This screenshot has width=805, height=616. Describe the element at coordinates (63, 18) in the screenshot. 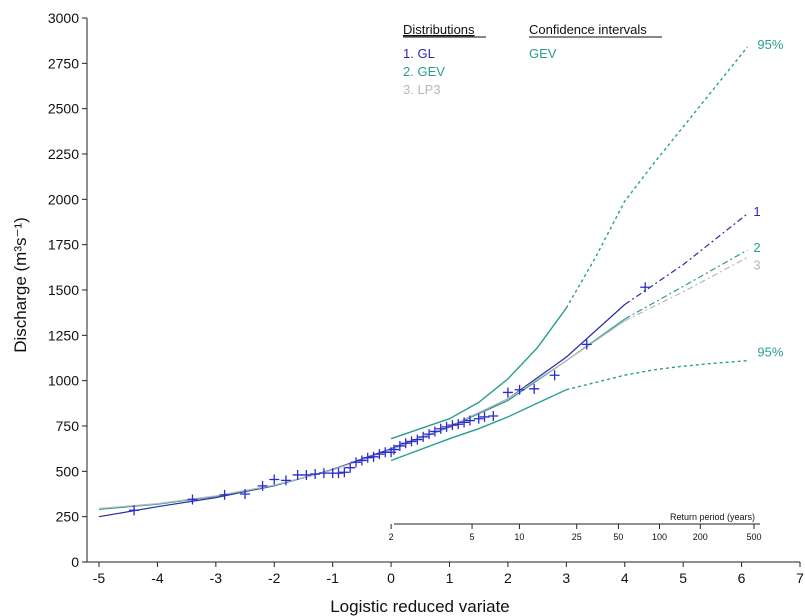

I see `y-tick-label: 3000` at that location.